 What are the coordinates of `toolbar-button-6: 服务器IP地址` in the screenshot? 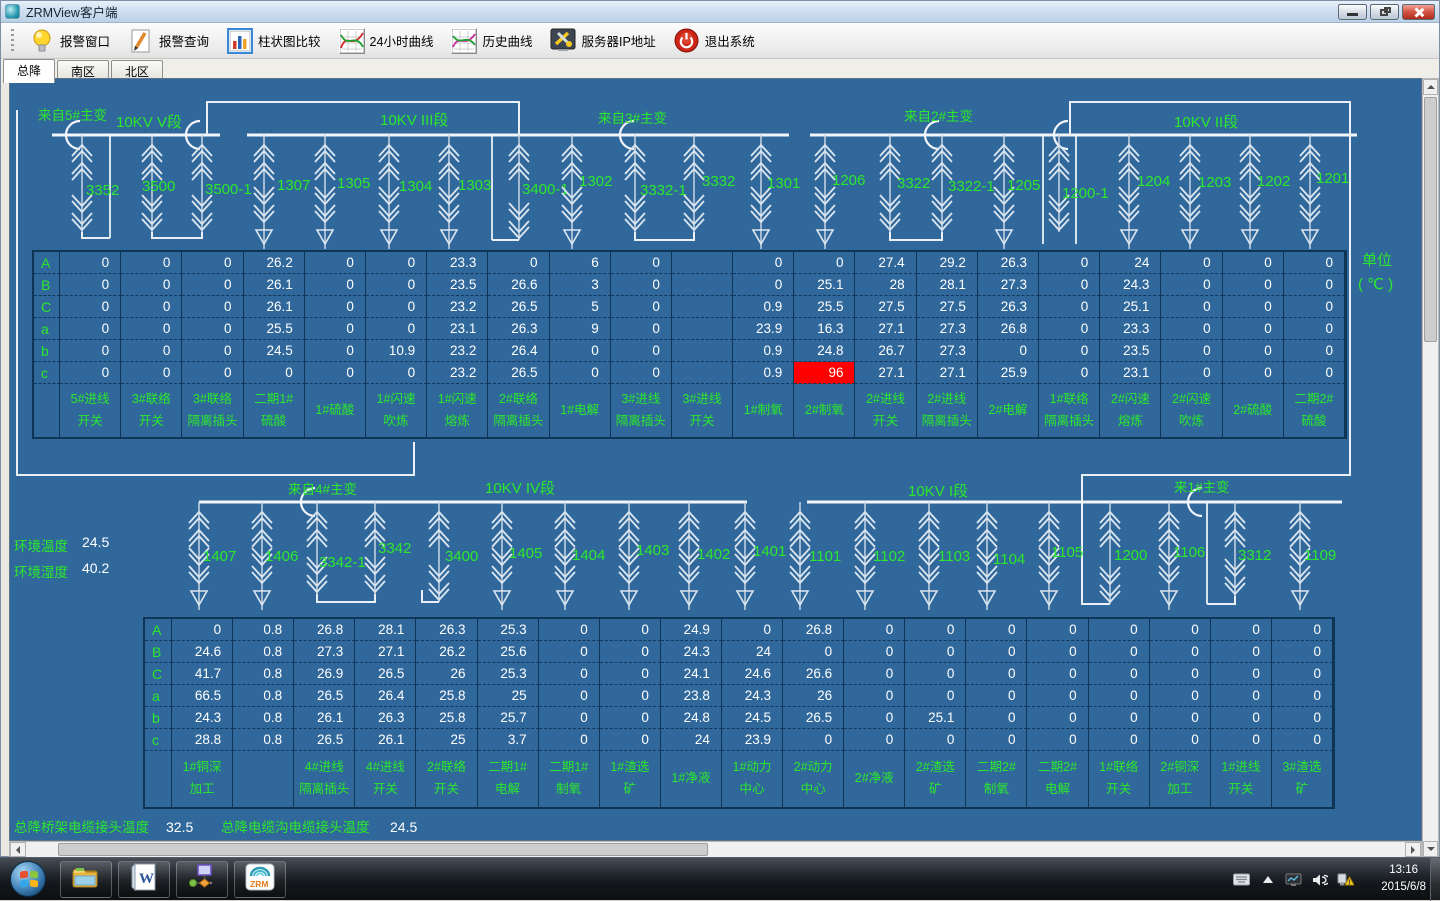 It's located at (602, 41).